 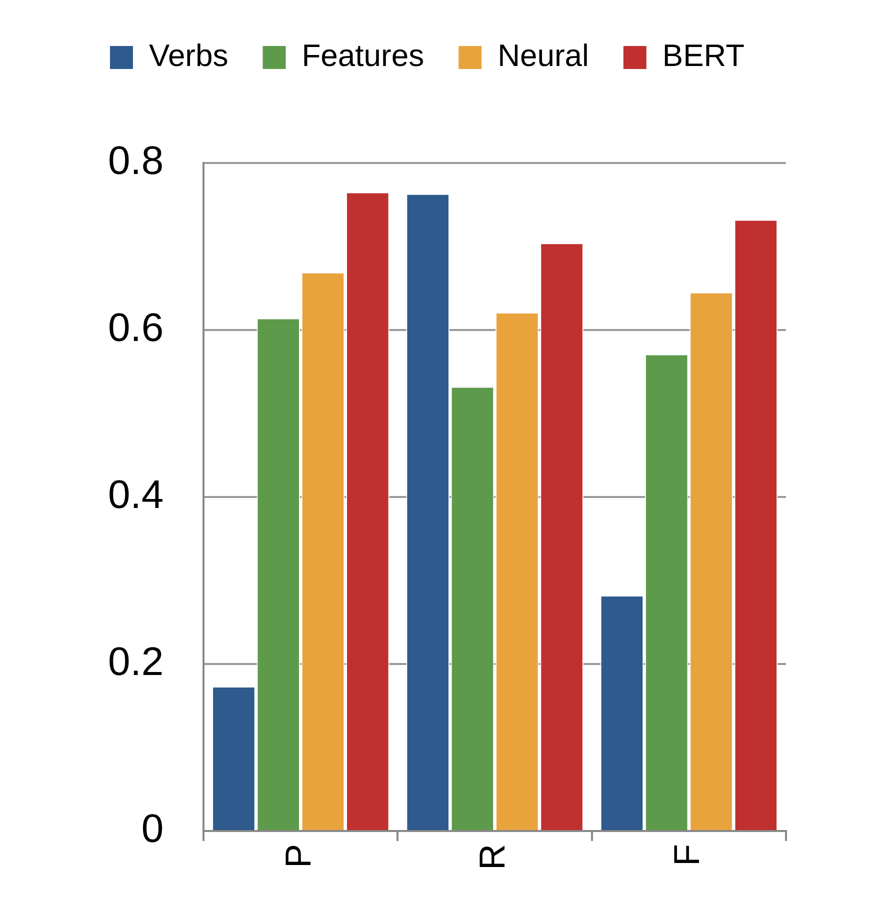 I want to click on x-tick-label: R, so click(x=492, y=857).